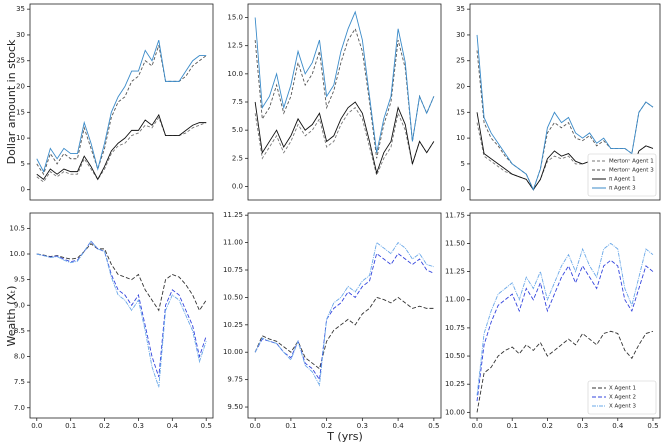 The height and width of the screenshot is (443, 664). Describe the element at coordinates (11, 316) in the screenshot. I see `y-axis-label: Wealth (Xₜ)` at that location.